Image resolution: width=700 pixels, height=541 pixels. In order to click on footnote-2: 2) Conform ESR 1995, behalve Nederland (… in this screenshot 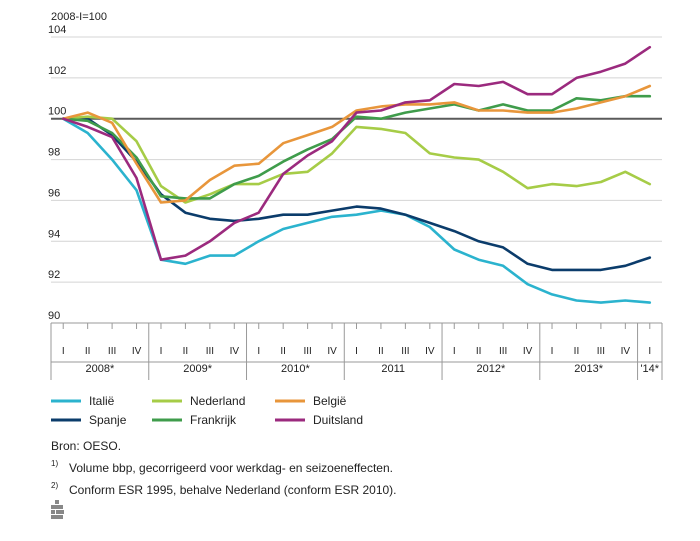, I will do `click(224, 490)`.